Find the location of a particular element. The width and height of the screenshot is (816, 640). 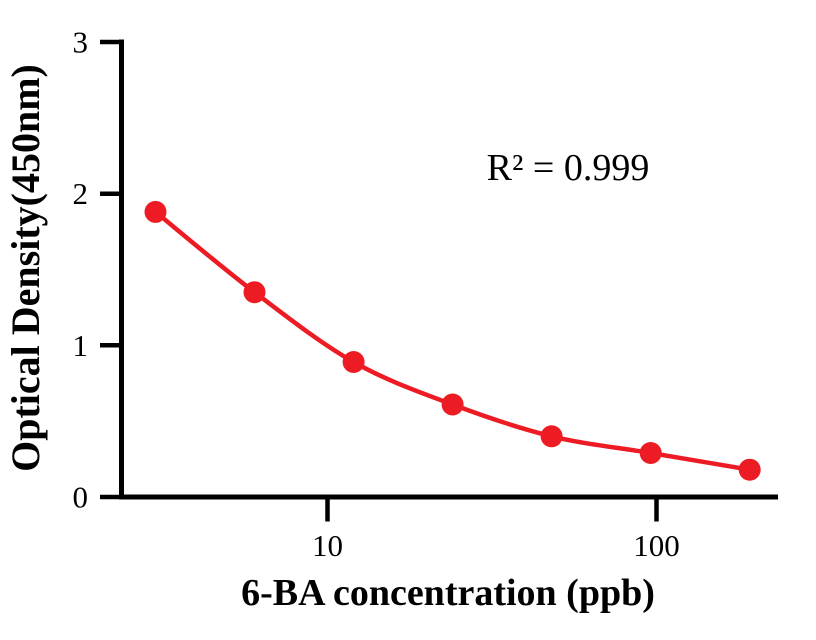

y-tick-label: 2 is located at coordinates (81, 193).